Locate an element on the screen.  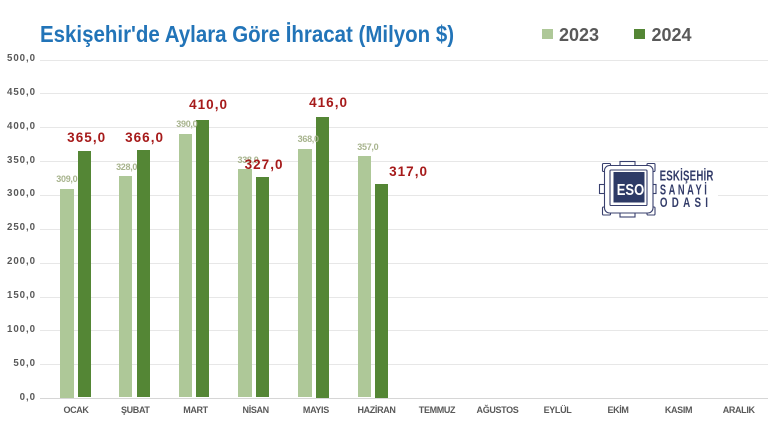
svg-text: ESO is located at coordinates (631, 190).